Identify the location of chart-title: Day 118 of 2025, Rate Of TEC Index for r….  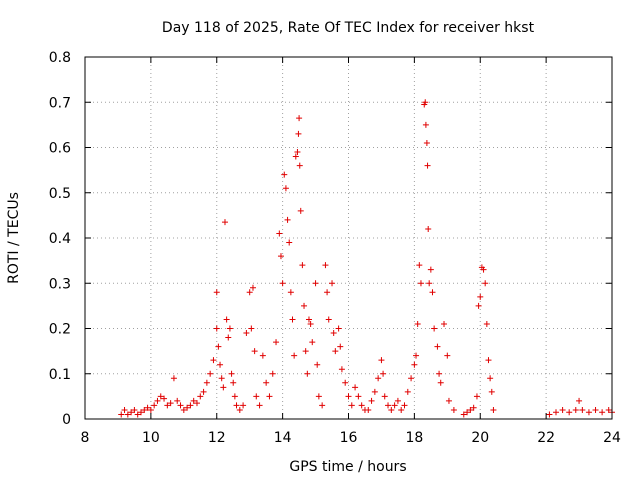
(348, 28).